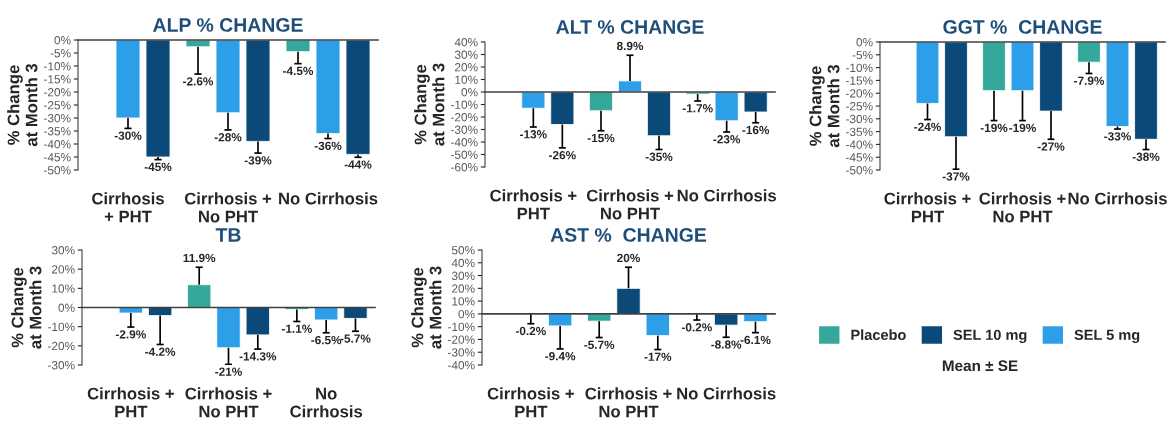 Image resolution: width=1172 pixels, height=425 pixels. Describe the element at coordinates (1051, 146) in the screenshot. I see `data-label: -27%` at that location.